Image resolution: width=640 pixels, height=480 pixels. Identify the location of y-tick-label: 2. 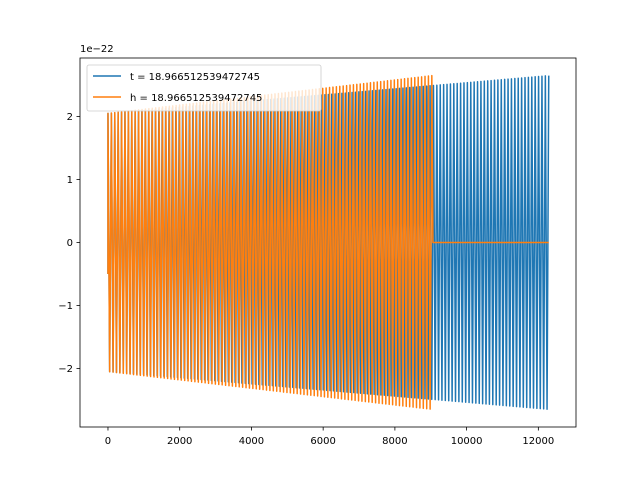
(70, 117).